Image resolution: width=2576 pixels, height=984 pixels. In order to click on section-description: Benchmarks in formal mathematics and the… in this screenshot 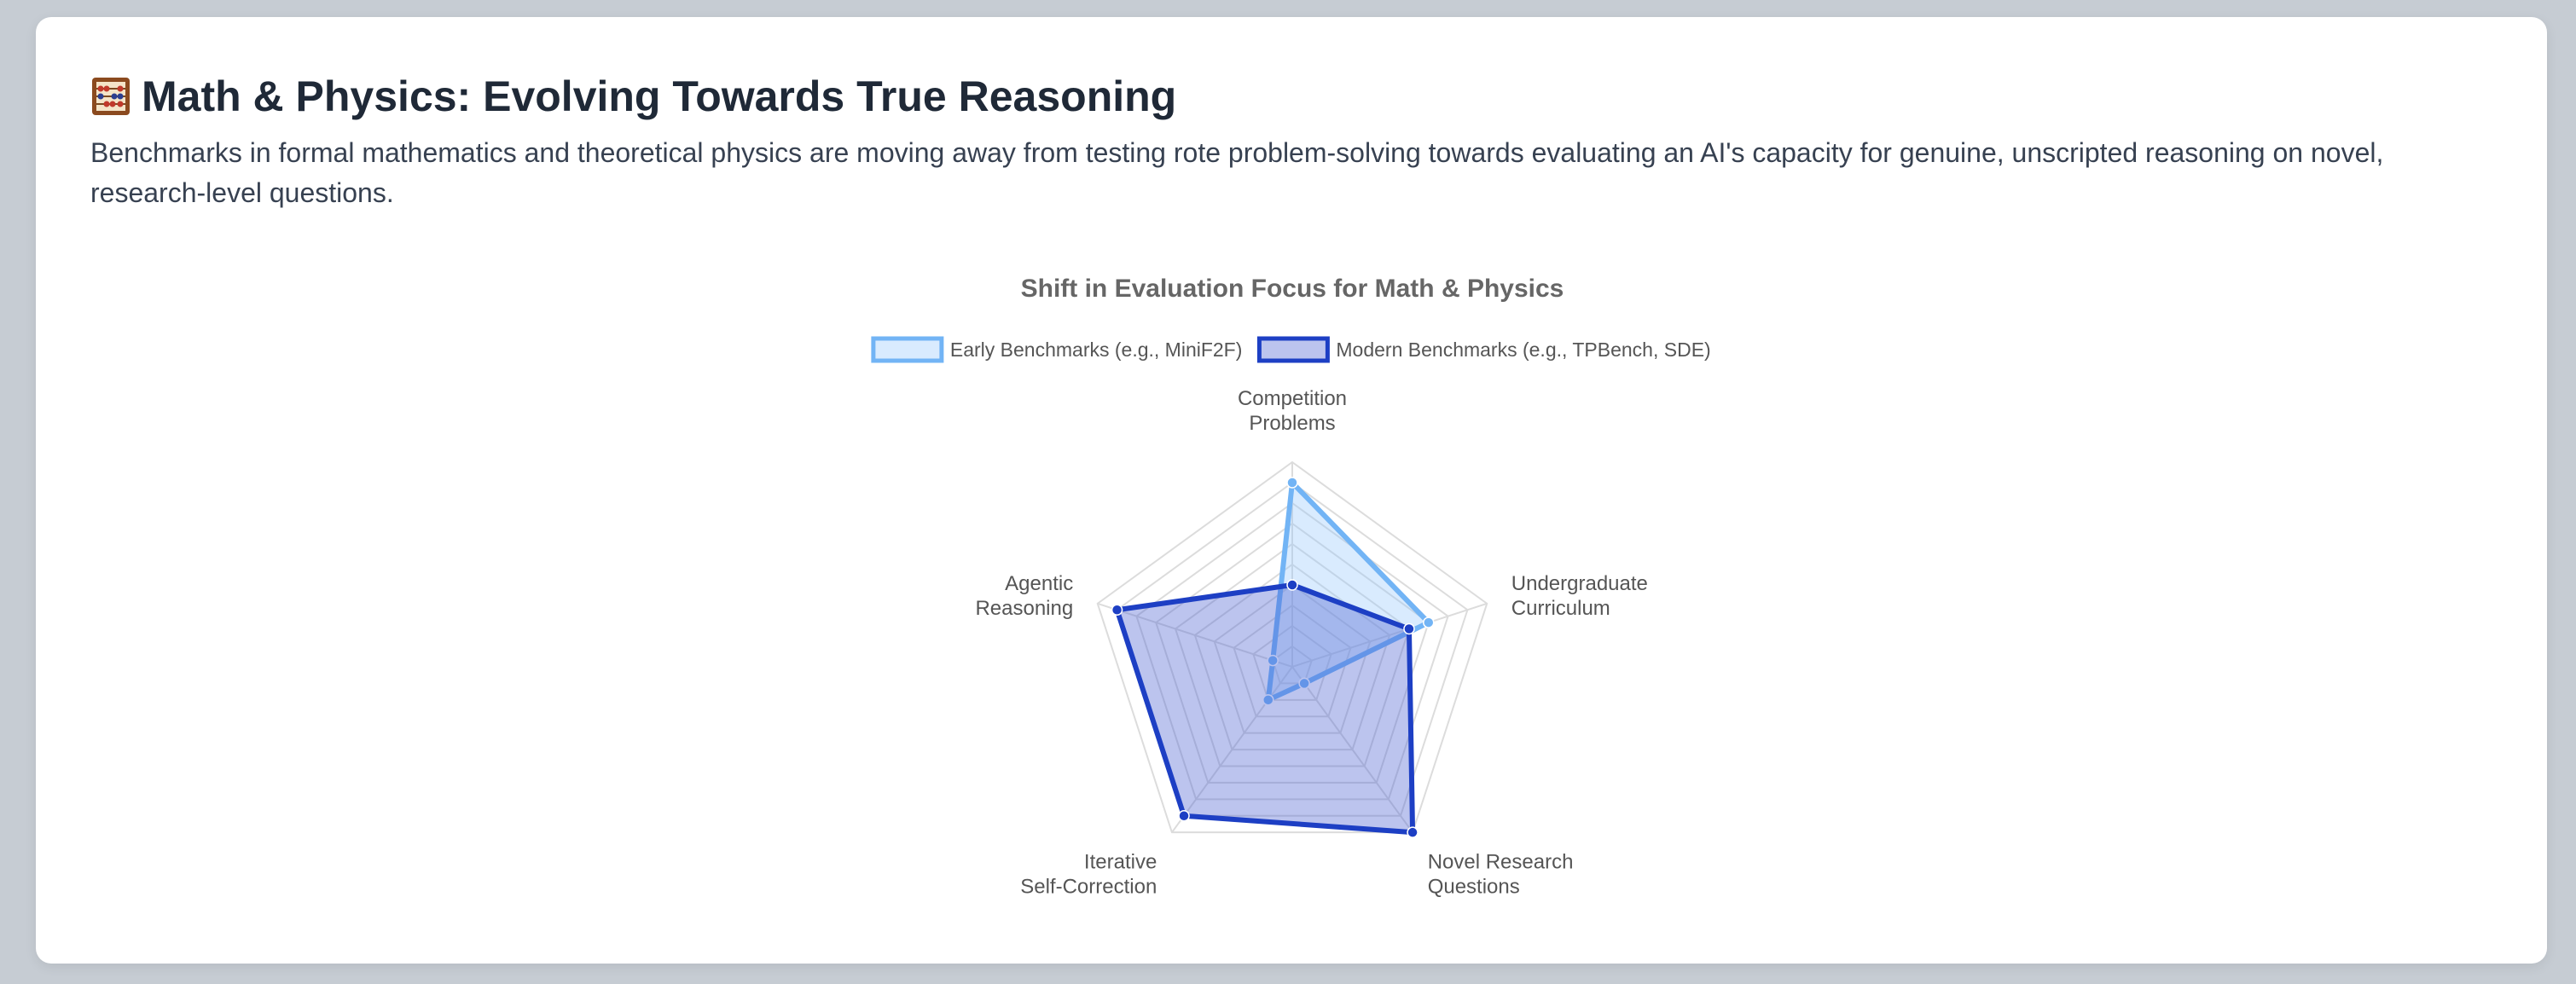, I will do `click(1237, 172)`.